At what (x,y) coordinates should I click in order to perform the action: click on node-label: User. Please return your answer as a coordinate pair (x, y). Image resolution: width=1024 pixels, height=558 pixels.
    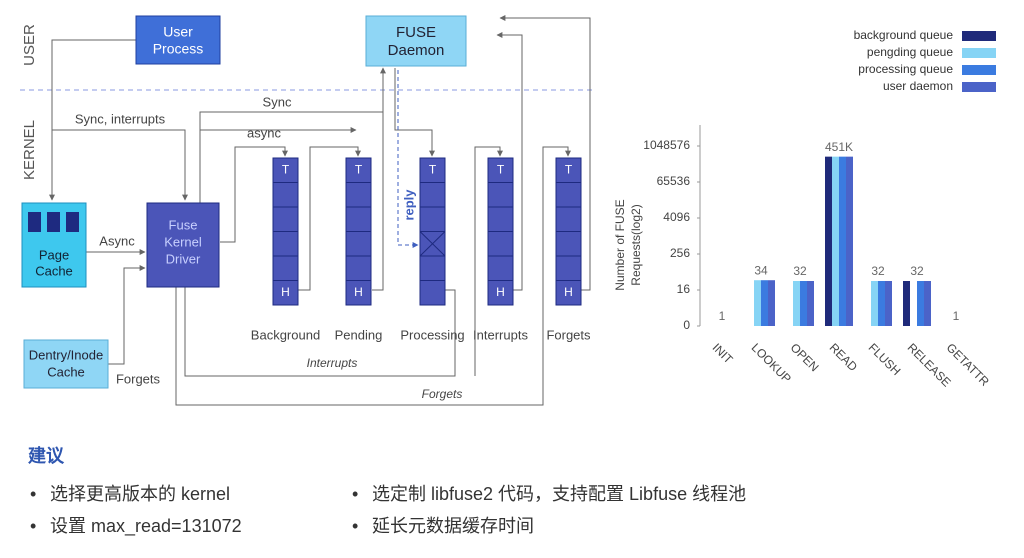
    Looking at the image, I should click on (178, 32).